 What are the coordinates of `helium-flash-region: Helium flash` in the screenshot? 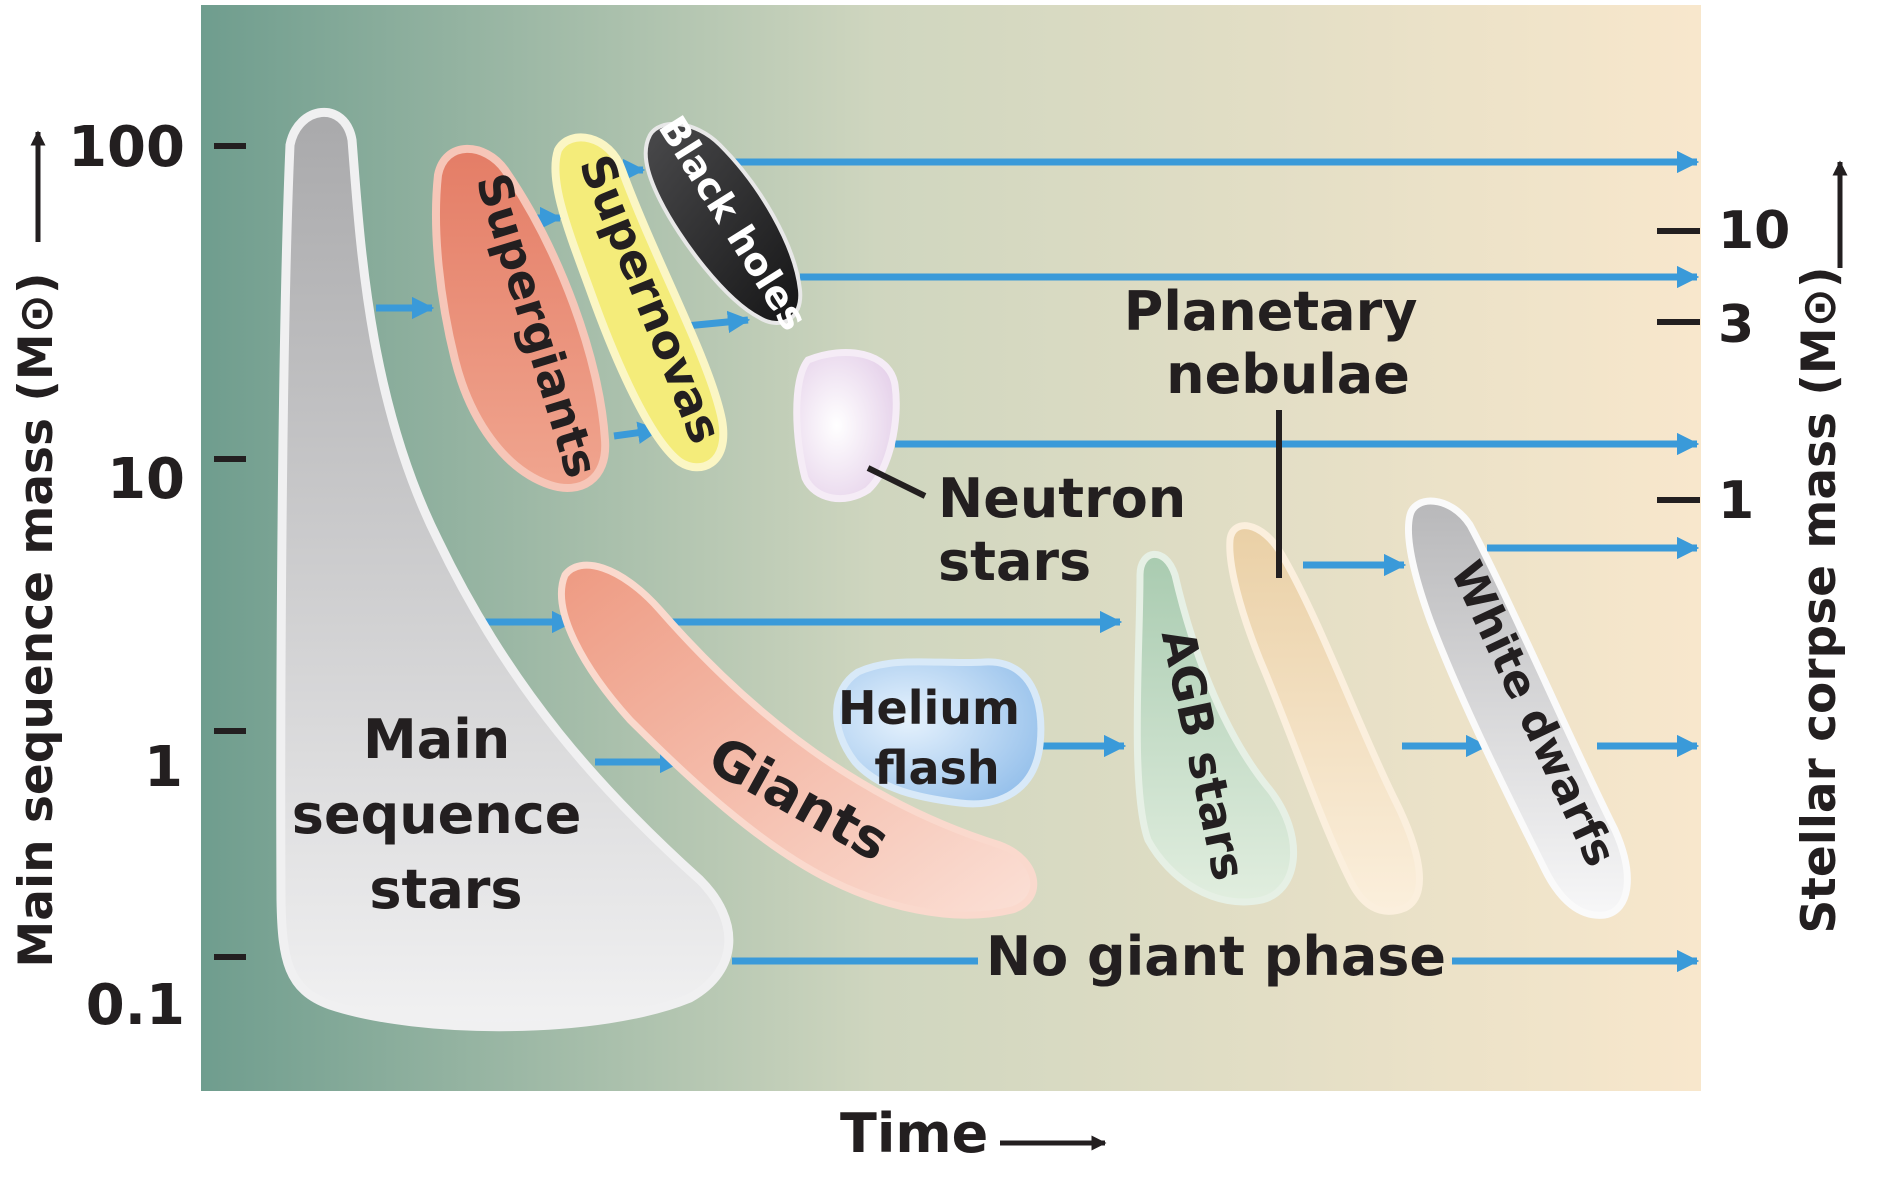 It's located at (939, 733).